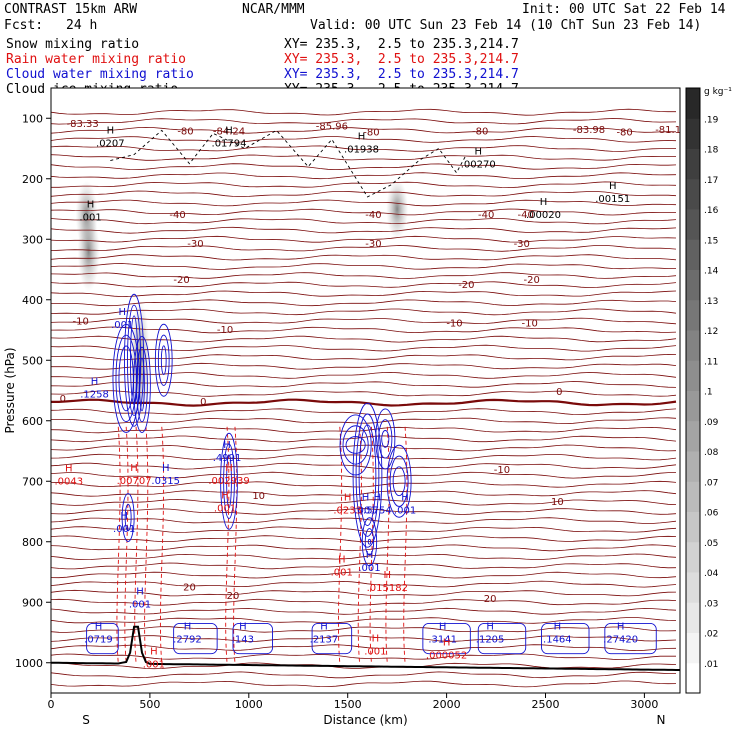  Describe the element at coordinates (181, 280) in the screenshot. I see `temperature-label-16: -20` at that location.